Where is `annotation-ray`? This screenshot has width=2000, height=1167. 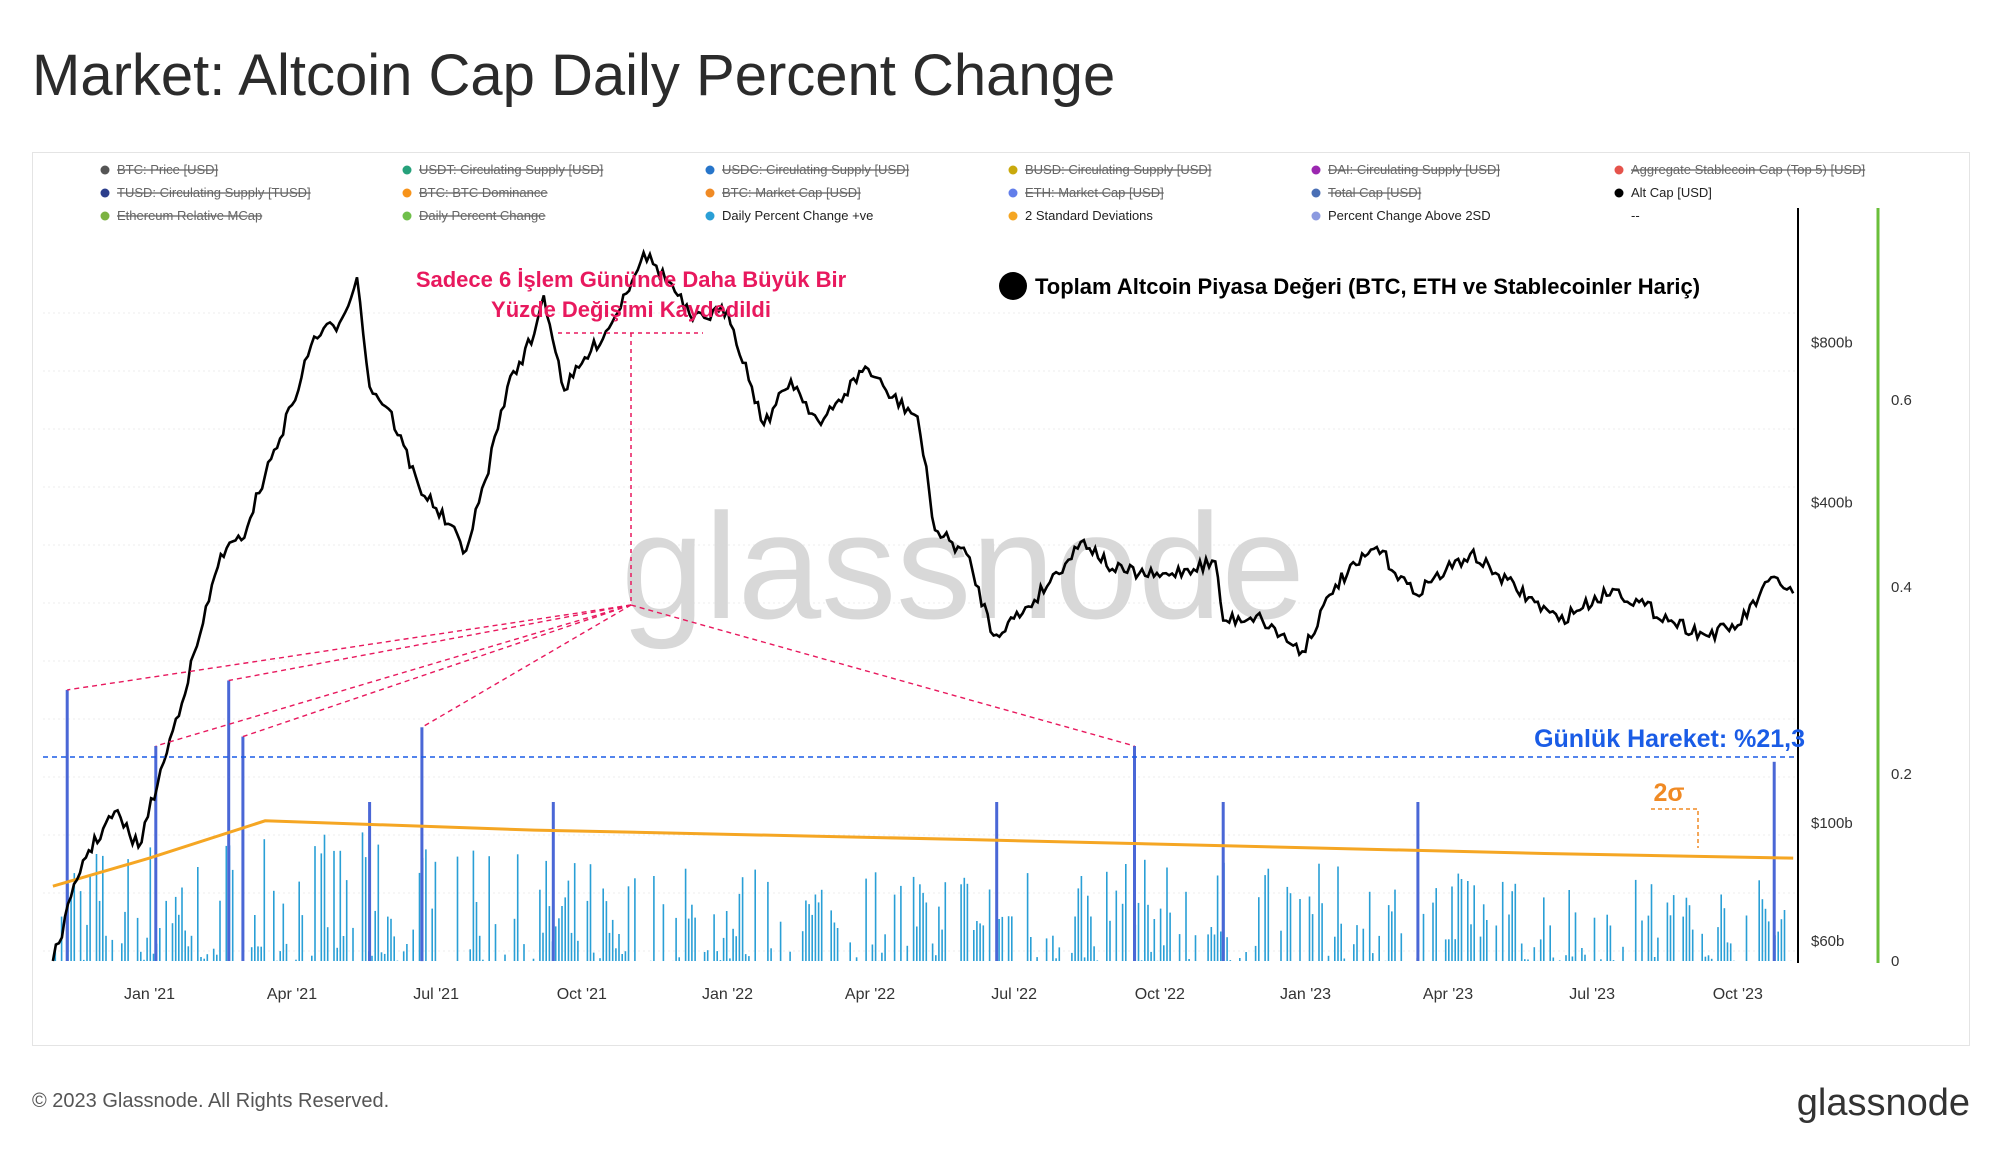
annotation-ray is located at coordinates (393, 675).